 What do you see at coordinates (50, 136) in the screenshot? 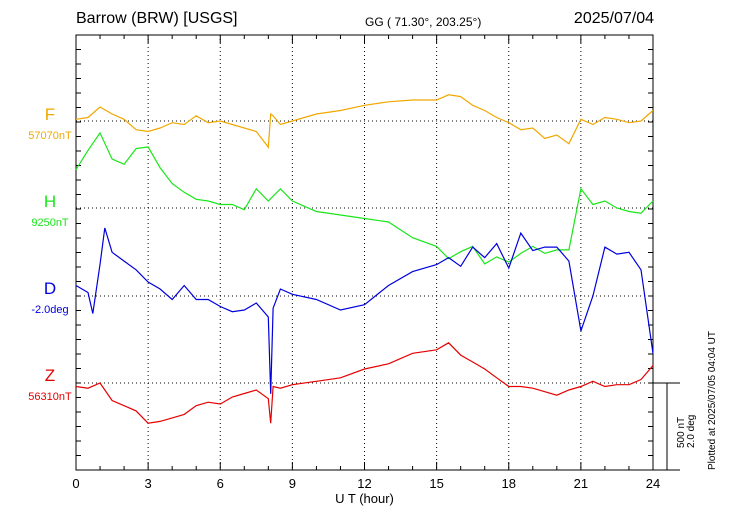
I see `f-baseline-label: 57070nT` at bounding box center [50, 136].